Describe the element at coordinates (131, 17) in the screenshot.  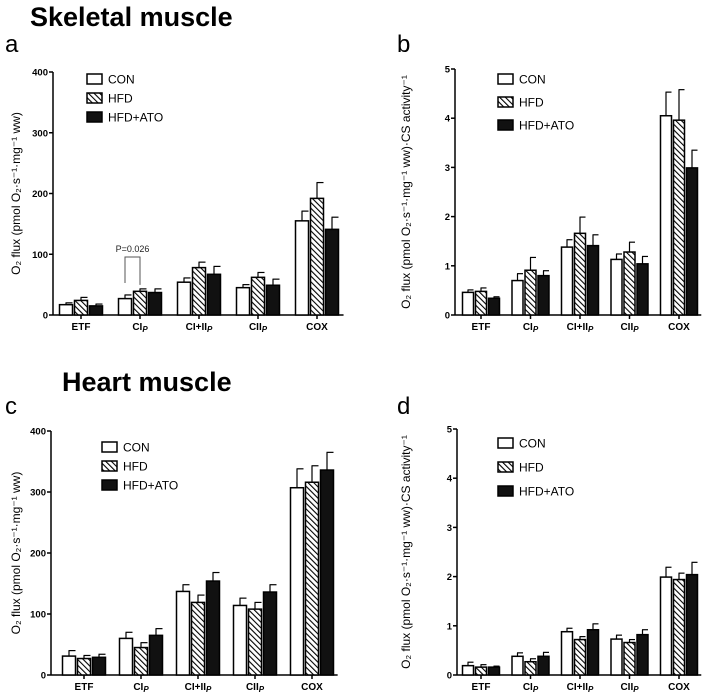
I see `section-title-skeletal: Skeletal muscle` at that location.